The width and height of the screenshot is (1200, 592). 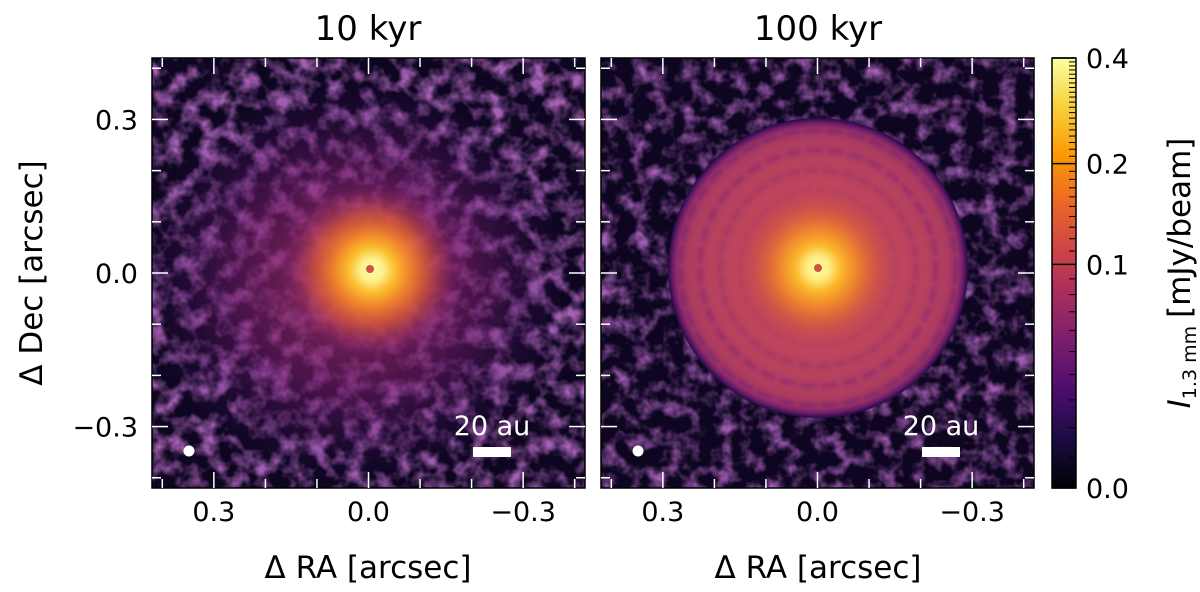 I want to click on y-tick-label: 0.3, so click(x=116, y=120).